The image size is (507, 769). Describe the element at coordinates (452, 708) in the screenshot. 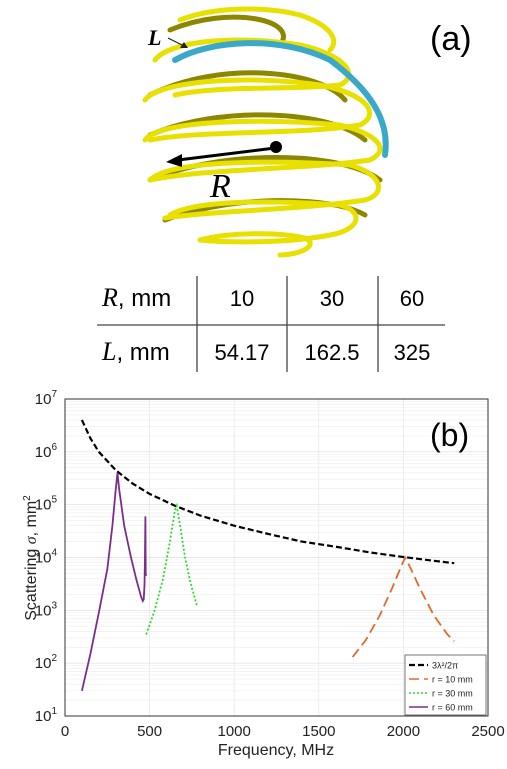

I see `legend-label: r = 60 mm` at that location.